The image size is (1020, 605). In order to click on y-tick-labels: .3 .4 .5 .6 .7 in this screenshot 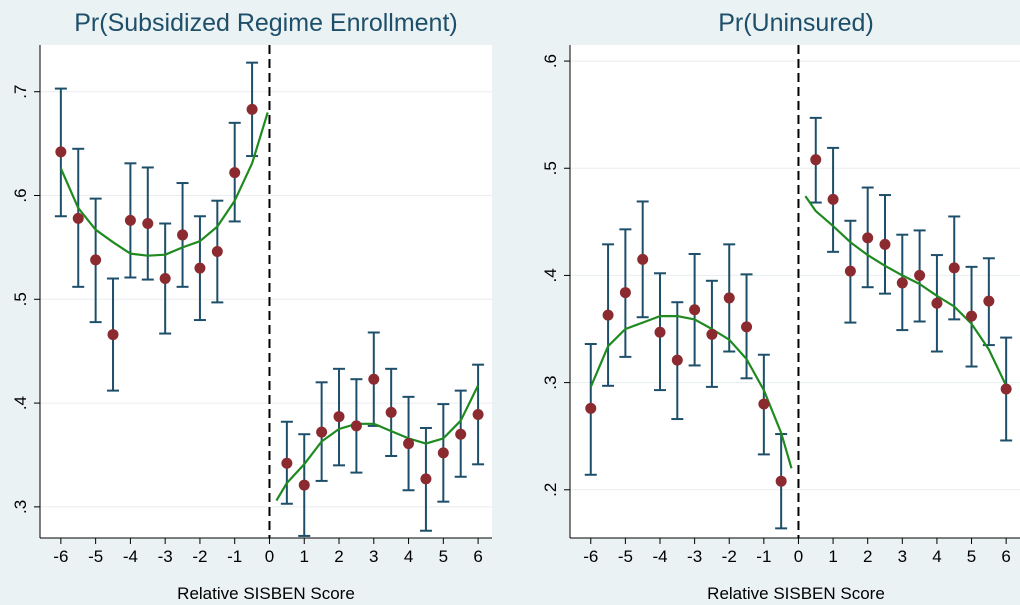, I will do `click(26, 291)`.